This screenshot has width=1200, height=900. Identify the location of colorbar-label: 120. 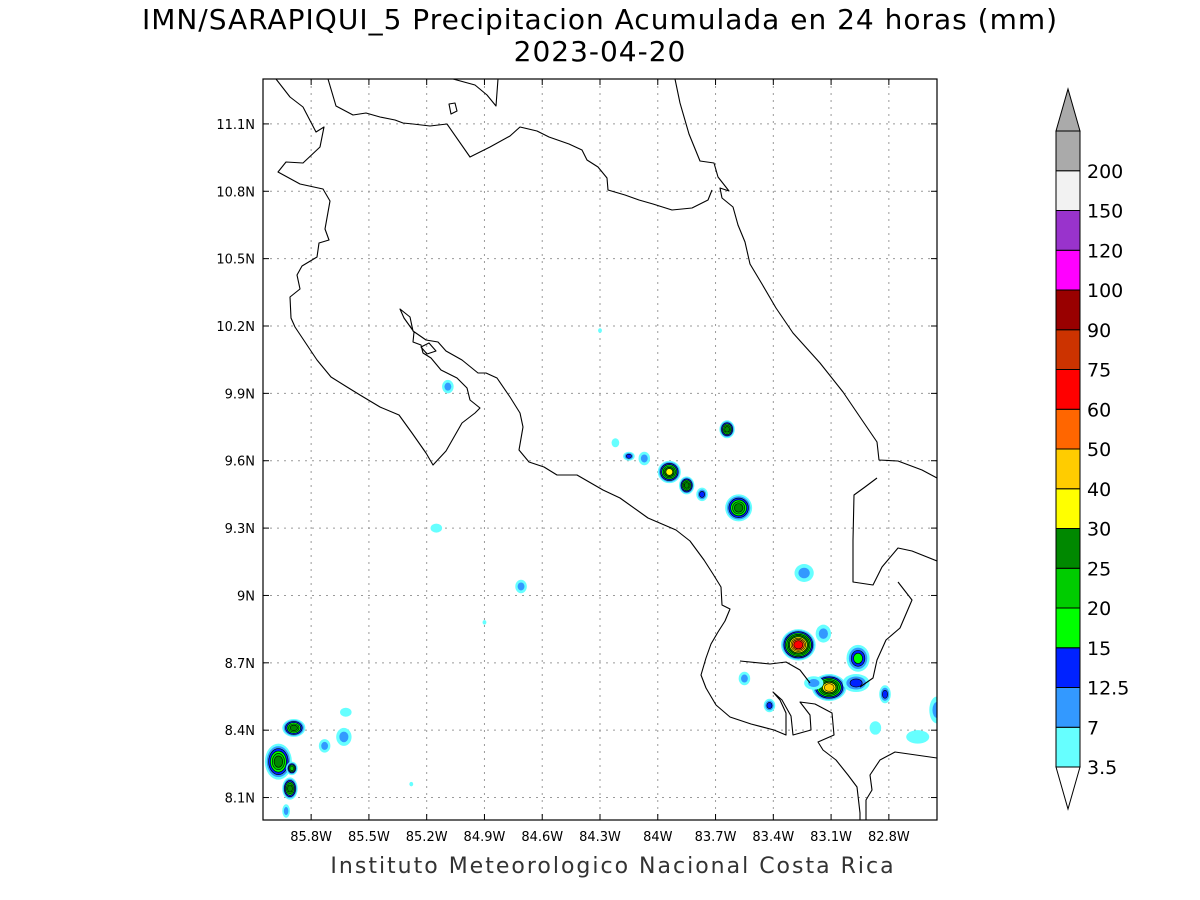
(1105, 251).